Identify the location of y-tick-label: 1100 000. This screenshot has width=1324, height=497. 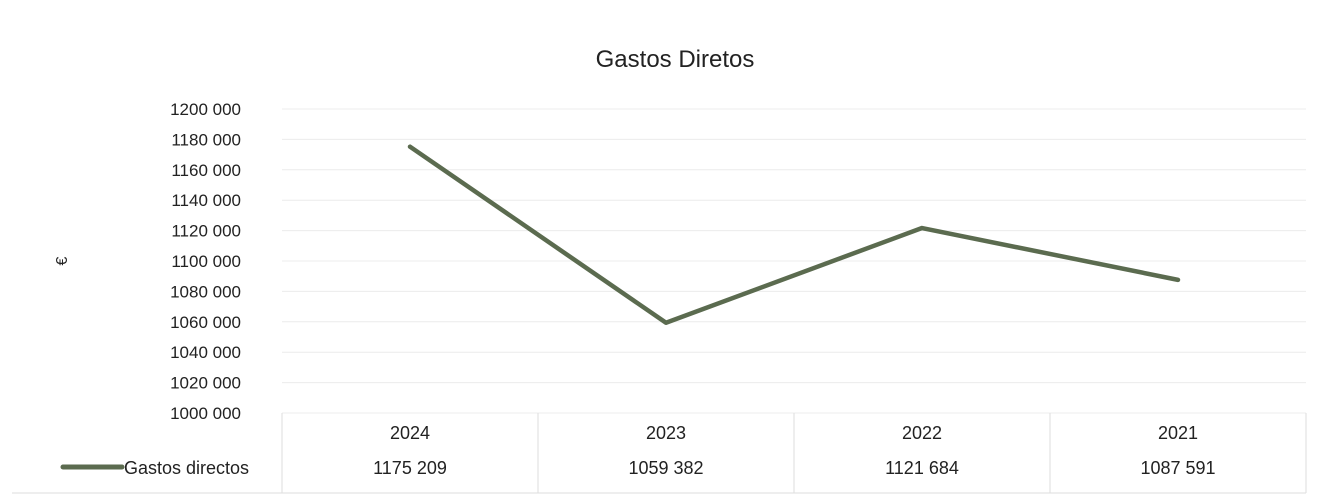
(206, 261).